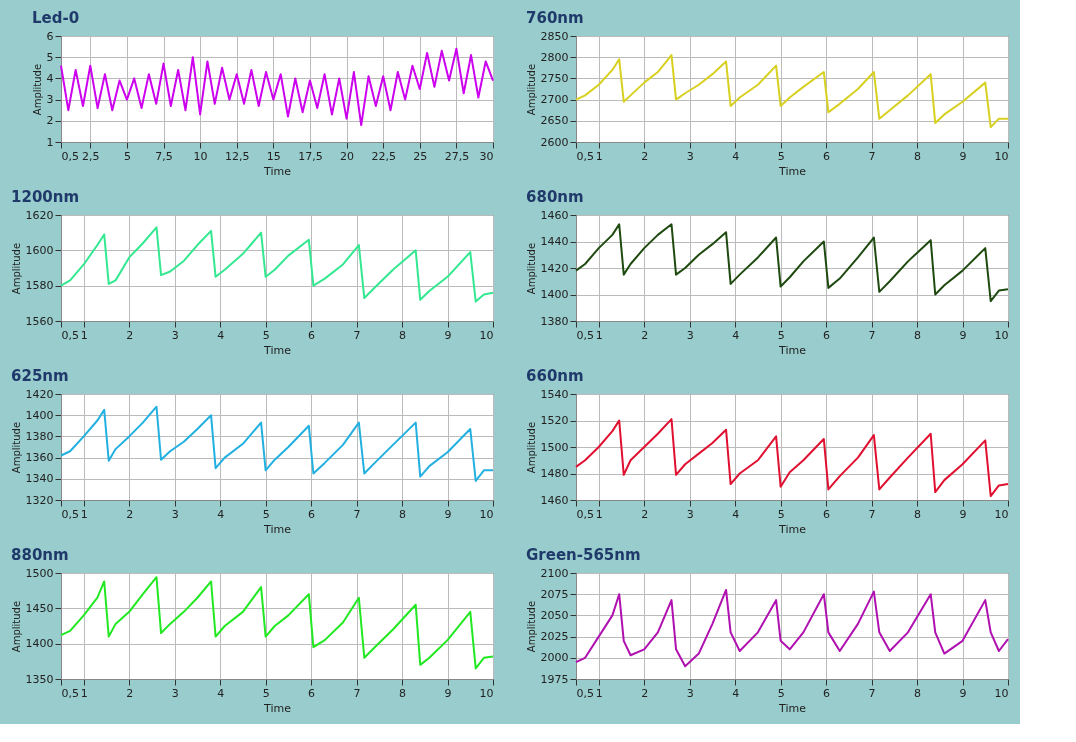  I want to click on y-tick-label: 1580, so click(39, 286).